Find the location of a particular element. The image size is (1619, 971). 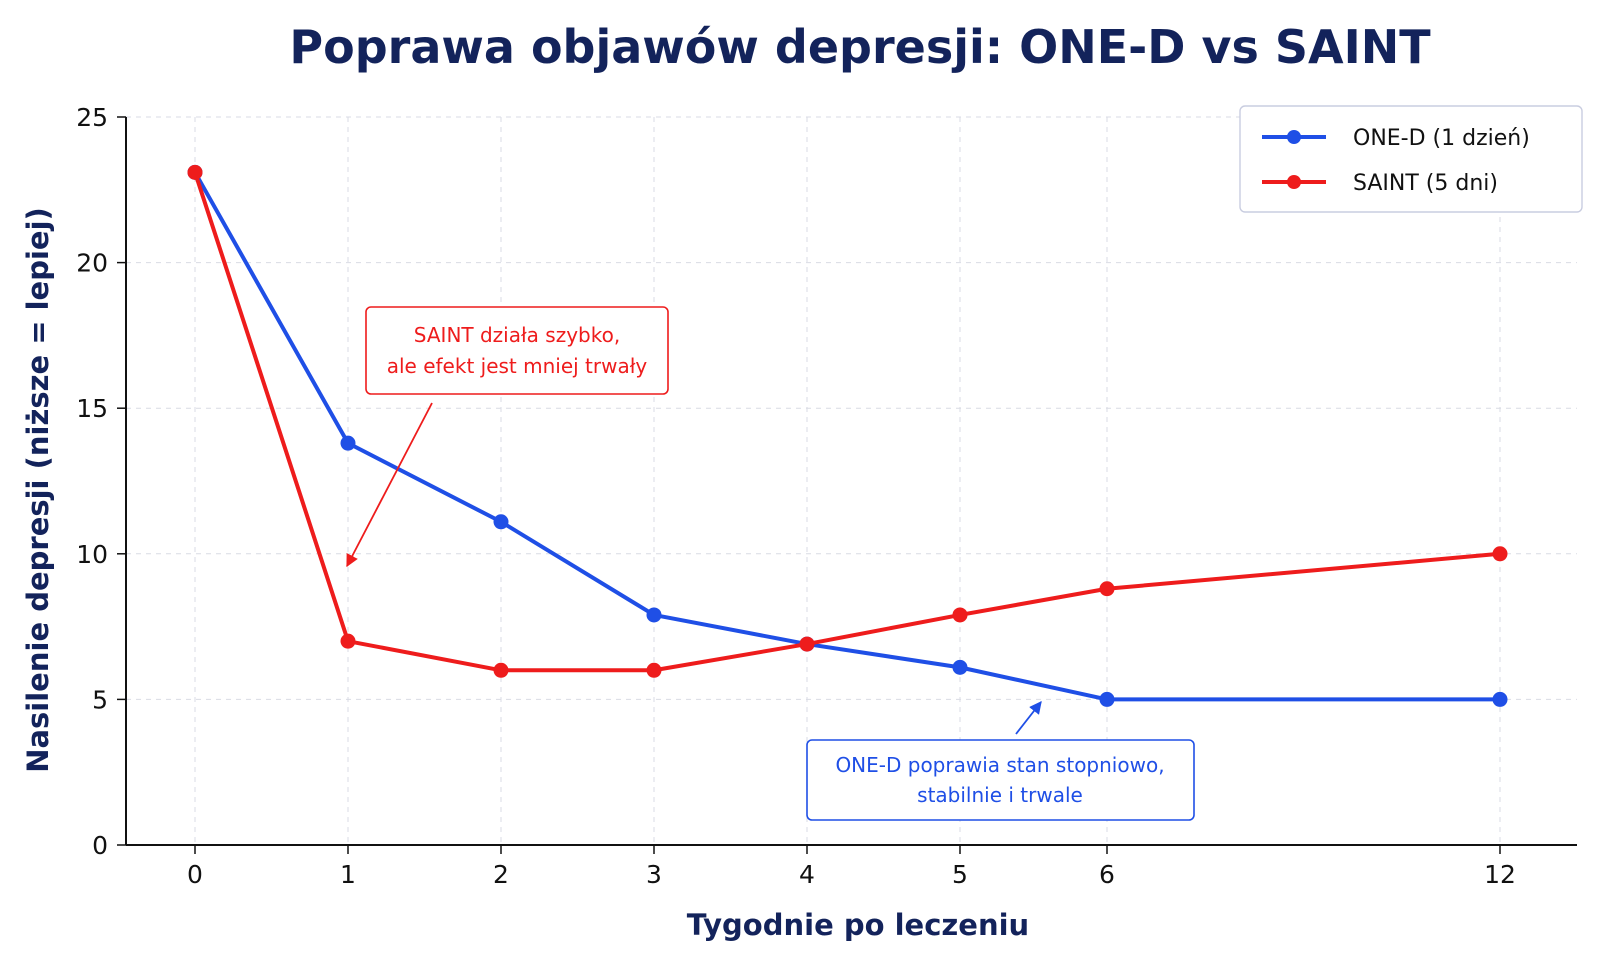

chart-title: Poprawa objawów depresji: ONE-D vs SAINT is located at coordinates (860, 47).